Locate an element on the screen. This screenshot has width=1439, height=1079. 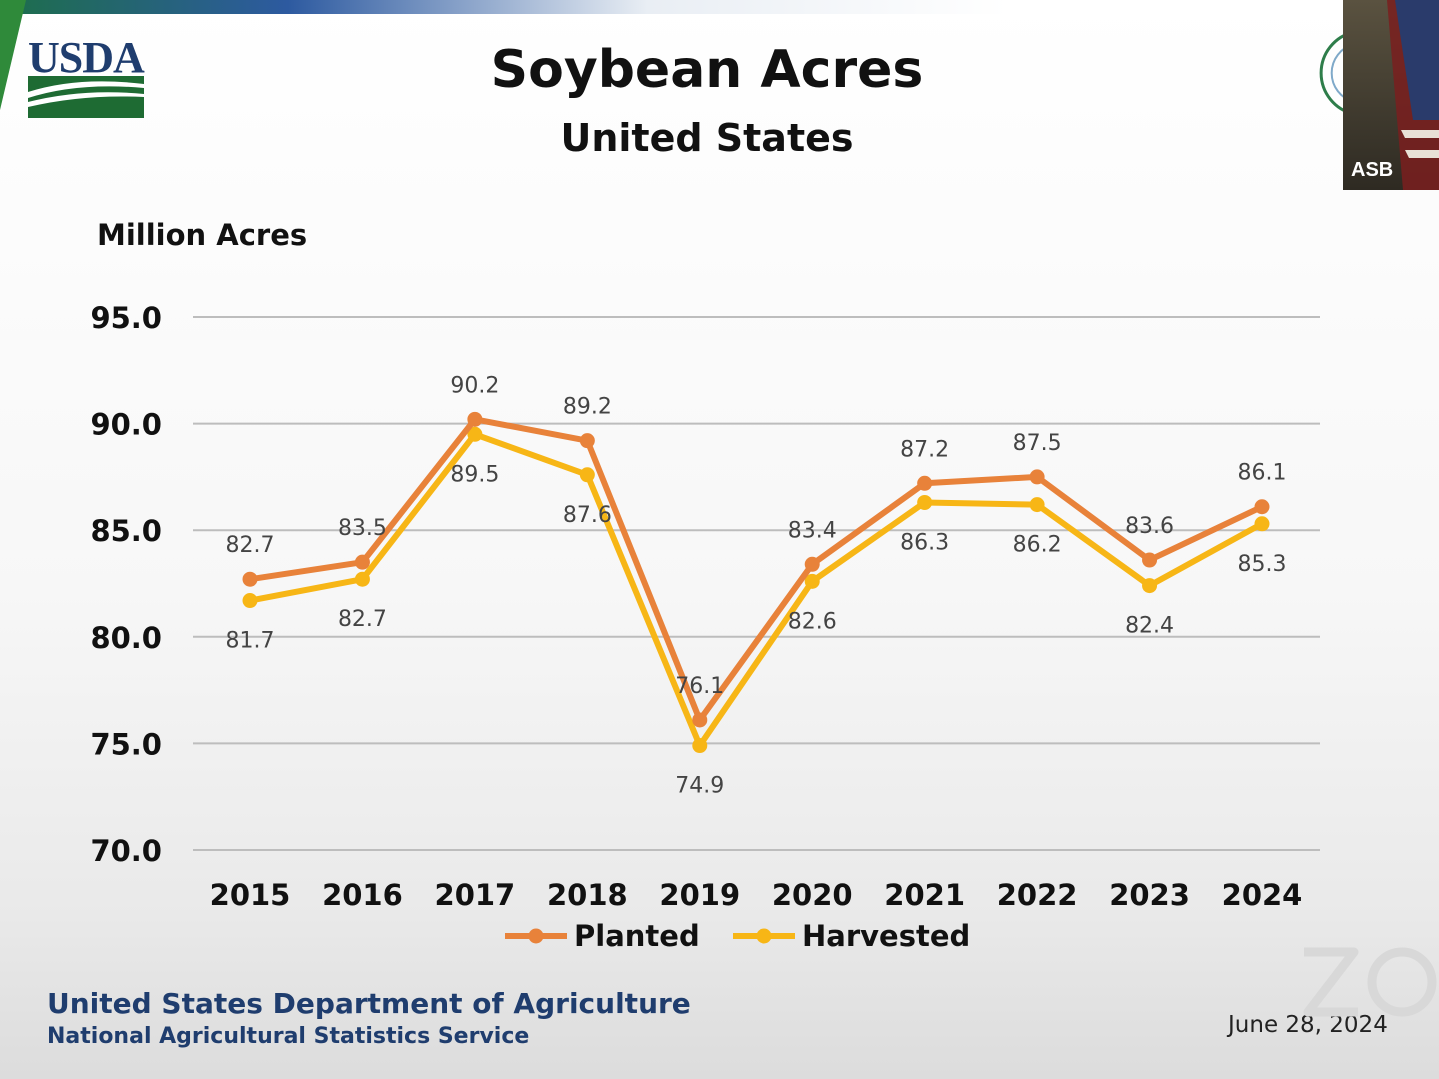
zoom-watermark-icon is located at coordinates (1370, 982).